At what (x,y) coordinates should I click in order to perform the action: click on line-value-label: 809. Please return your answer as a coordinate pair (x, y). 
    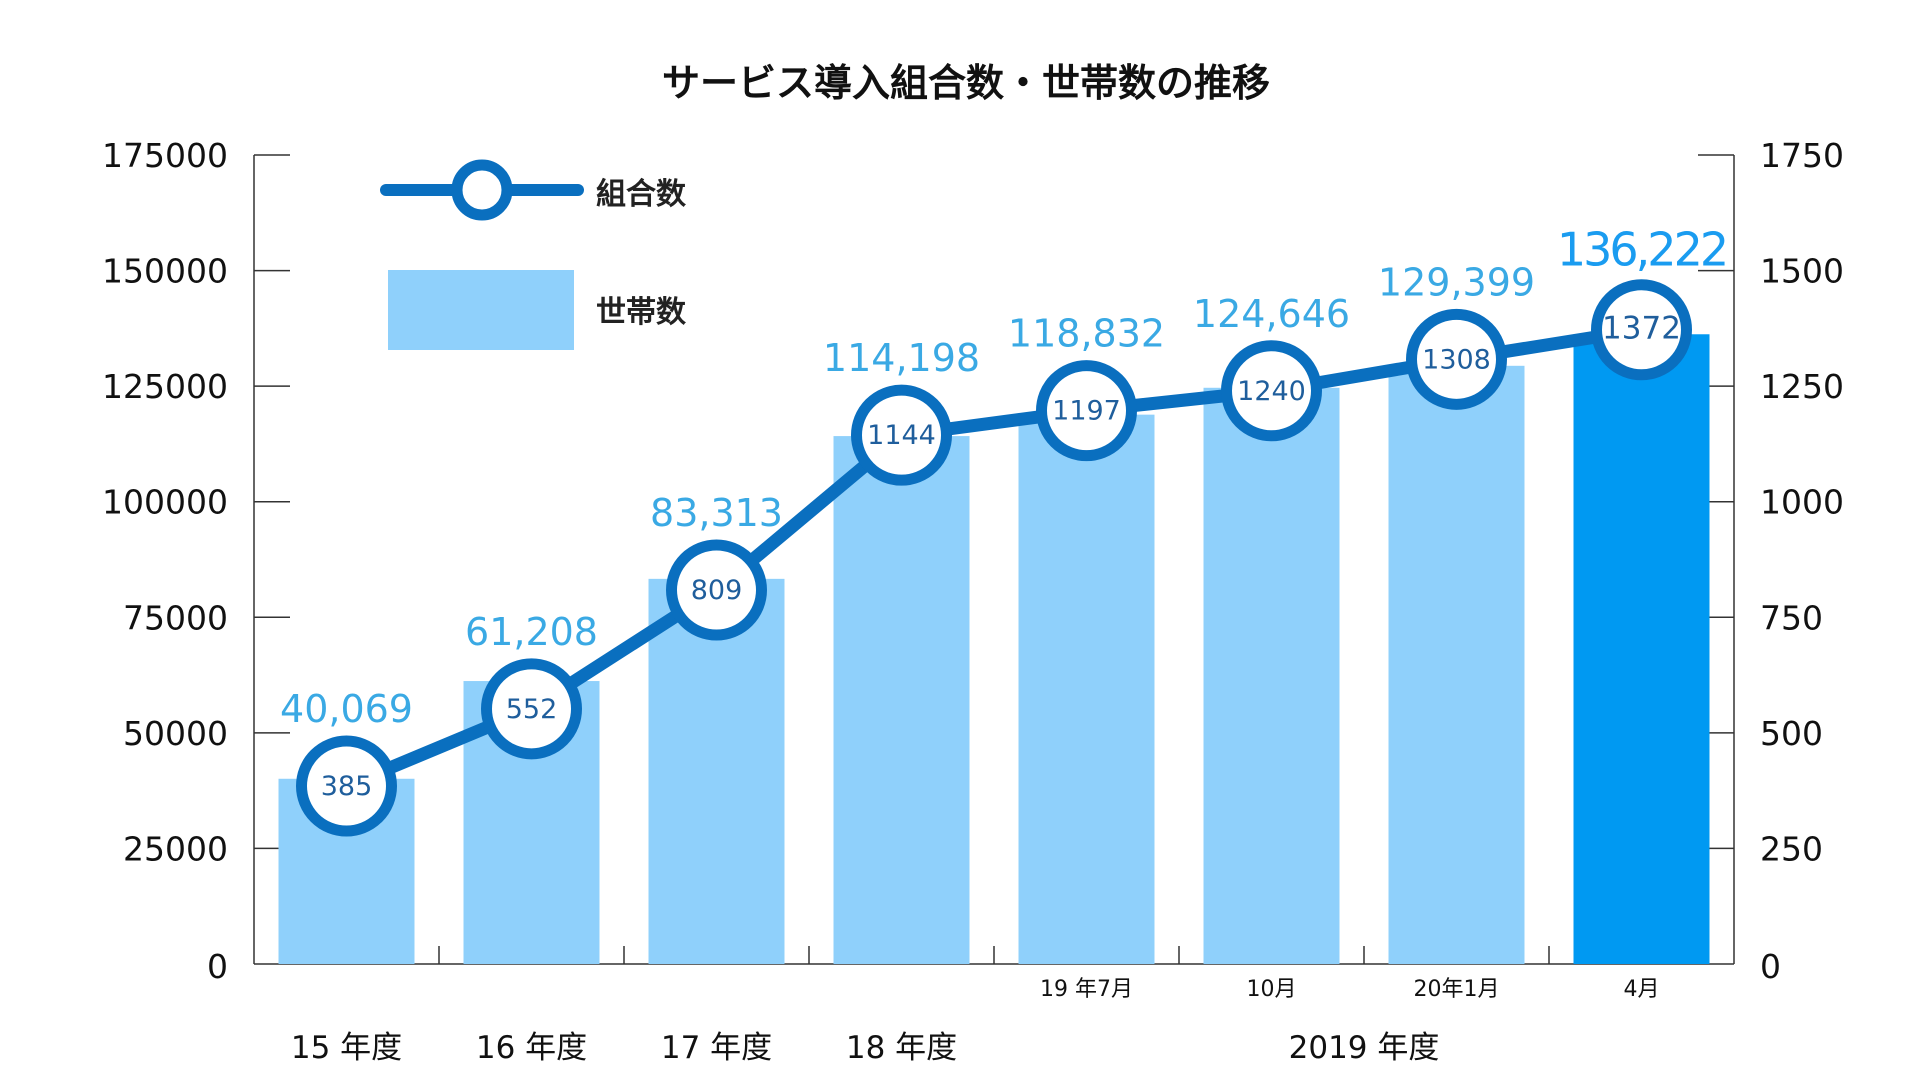
    Looking at the image, I should click on (717, 590).